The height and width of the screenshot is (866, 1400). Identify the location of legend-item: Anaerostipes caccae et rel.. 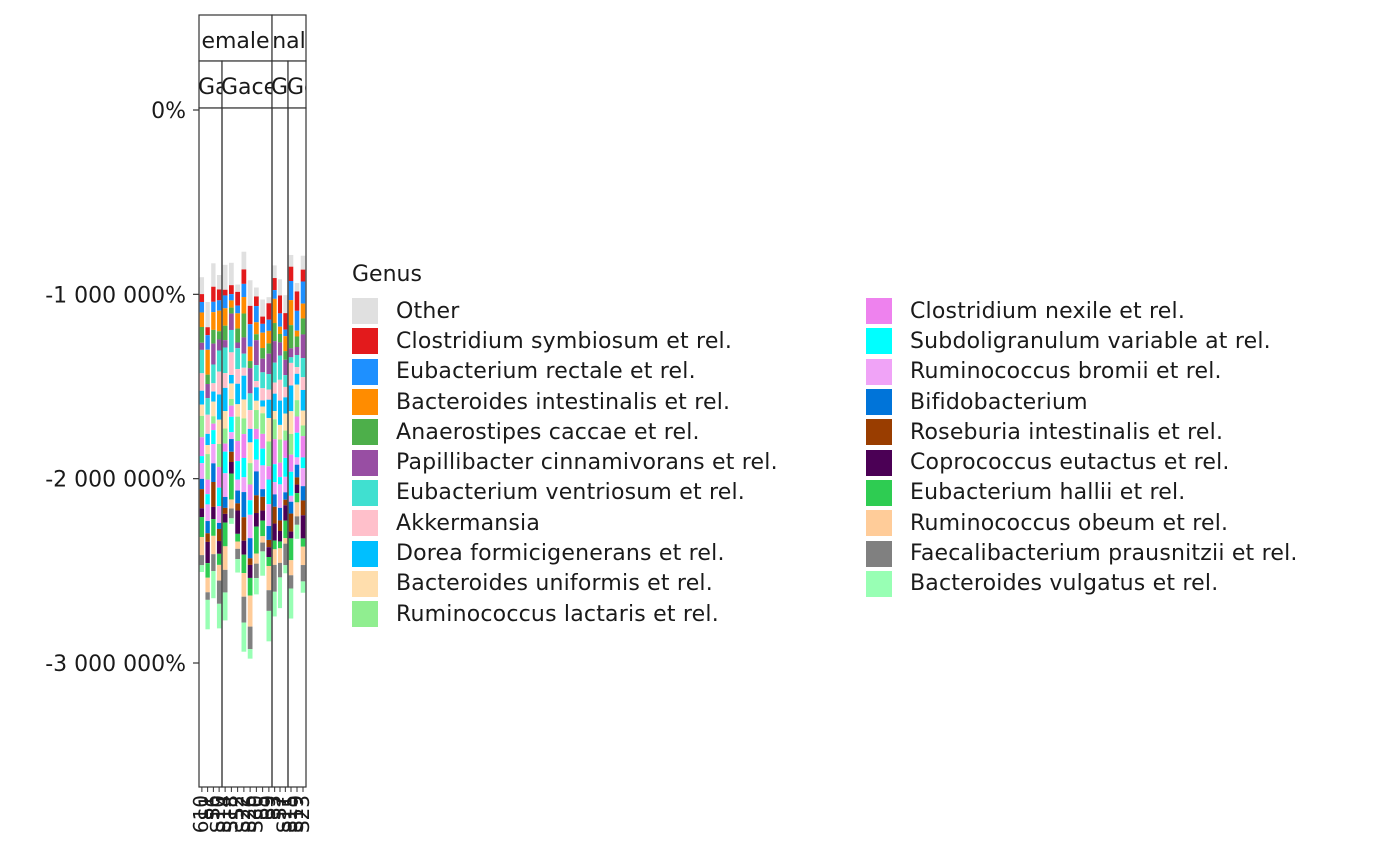
(609, 432).